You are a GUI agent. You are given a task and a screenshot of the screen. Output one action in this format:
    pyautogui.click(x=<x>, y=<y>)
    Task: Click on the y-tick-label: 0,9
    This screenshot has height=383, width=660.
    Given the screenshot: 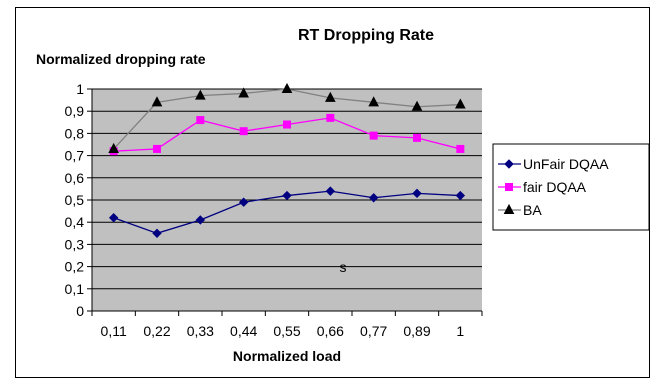 What is the action you would take?
    pyautogui.click(x=75, y=111)
    